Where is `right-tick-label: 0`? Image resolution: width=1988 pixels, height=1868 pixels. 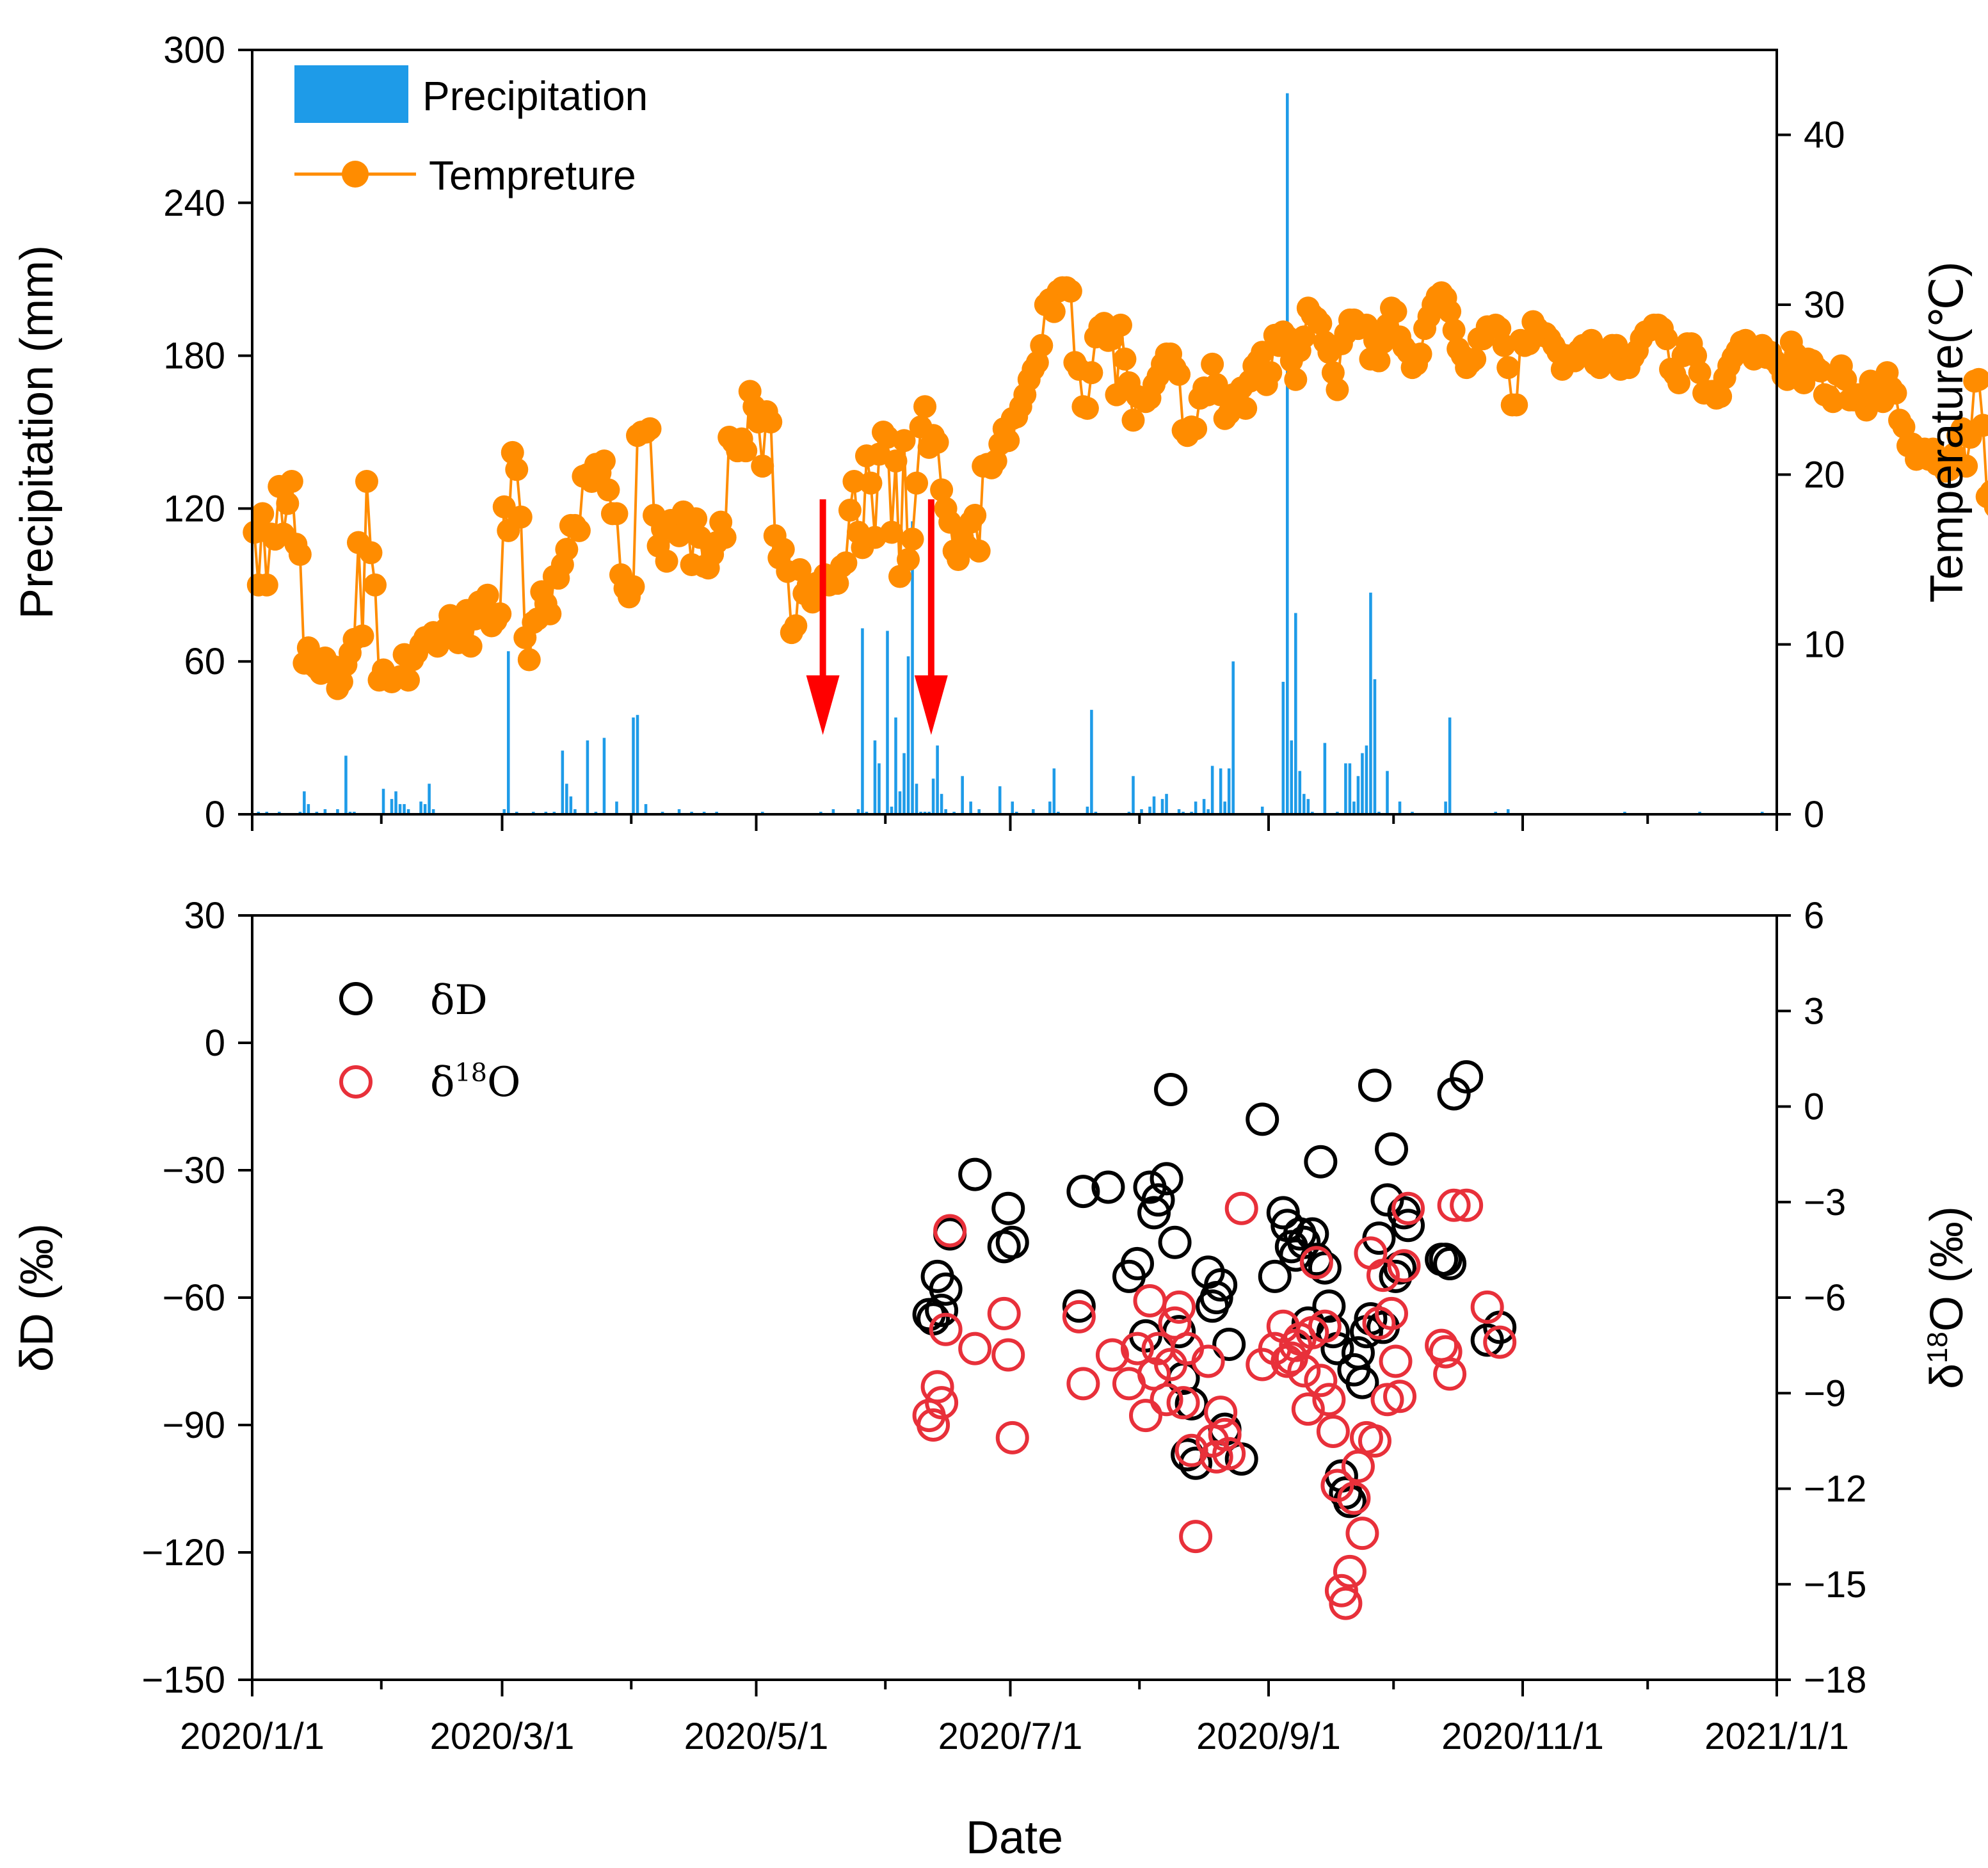
right-tick-label: 0 is located at coordinates (1814, 814).